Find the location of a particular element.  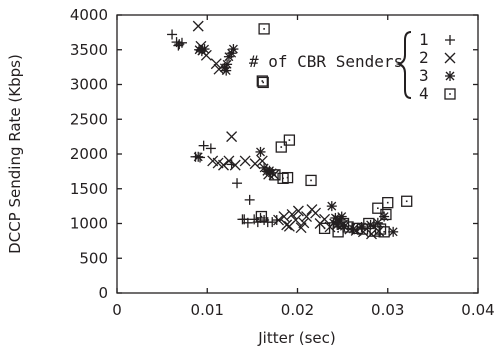

y-tick-label: 0 is located at coordinates (103, 293).